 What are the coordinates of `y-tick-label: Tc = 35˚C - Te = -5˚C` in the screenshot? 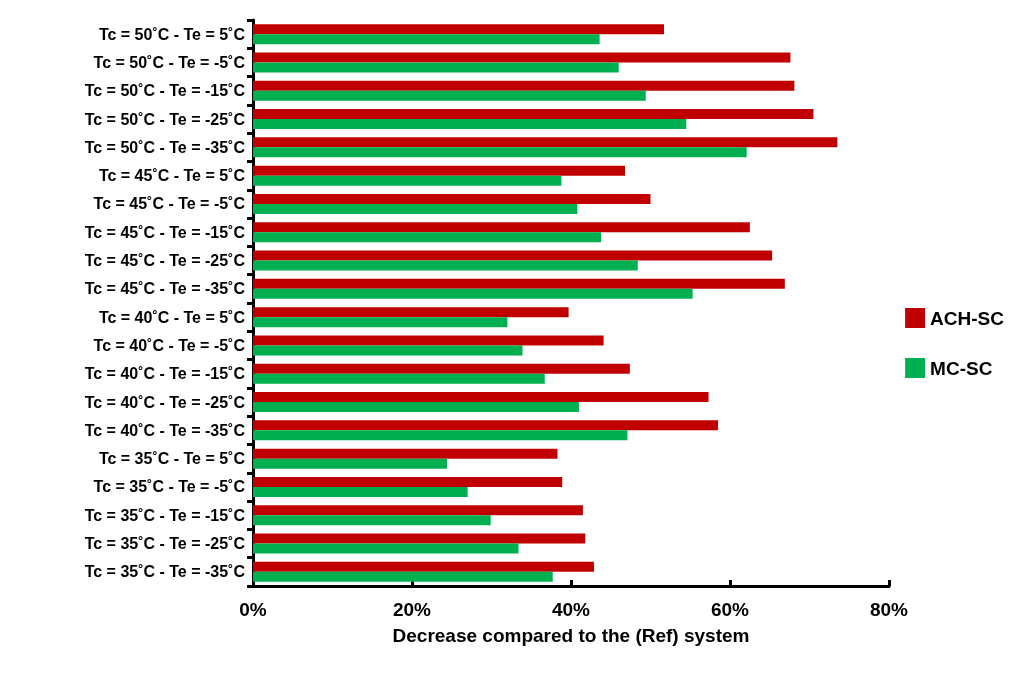 It's located at (169, 487).